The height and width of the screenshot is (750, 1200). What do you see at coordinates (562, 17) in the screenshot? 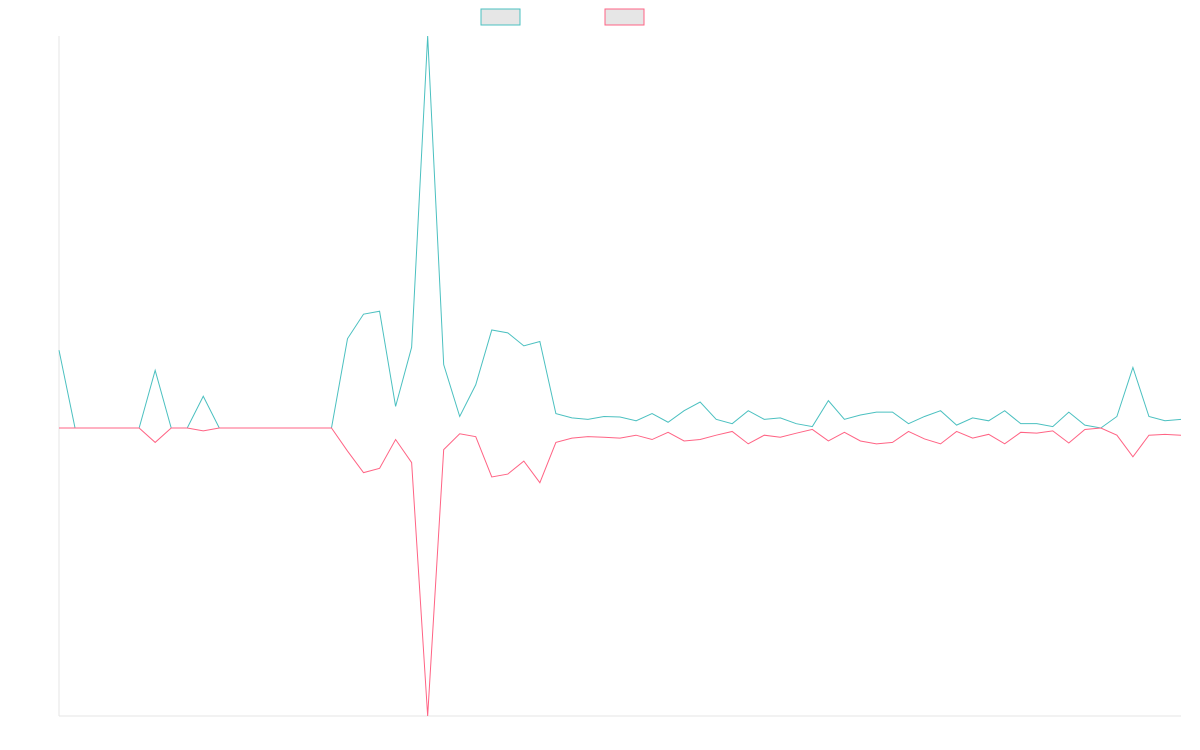
I see `legend` at bounding box center [562, 17].